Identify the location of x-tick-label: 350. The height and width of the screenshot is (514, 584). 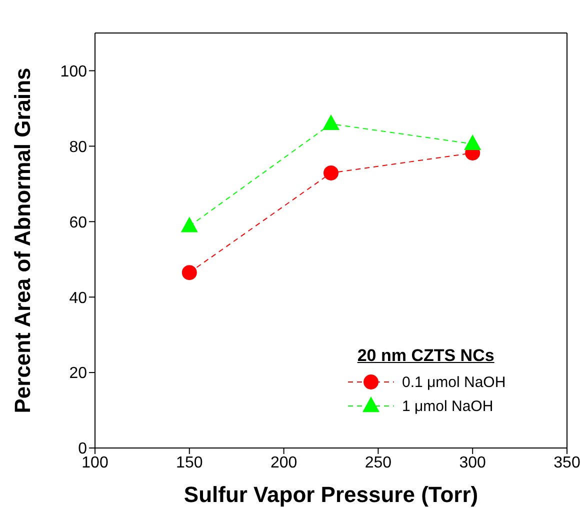
(567, 463).